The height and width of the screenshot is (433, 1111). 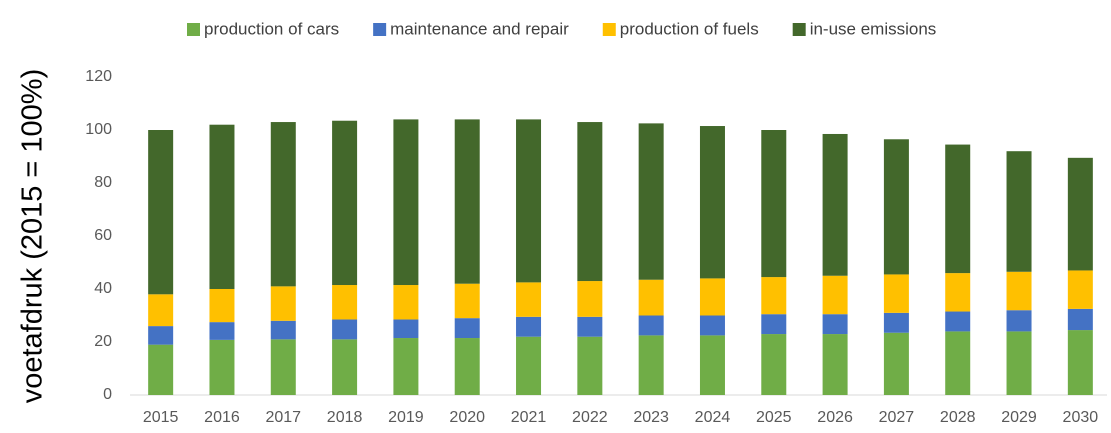 What do you see at coordinates (479, 28) in the screenshot?
I see `legend-label: maintenance and repair` at bounding box center [479, 28].